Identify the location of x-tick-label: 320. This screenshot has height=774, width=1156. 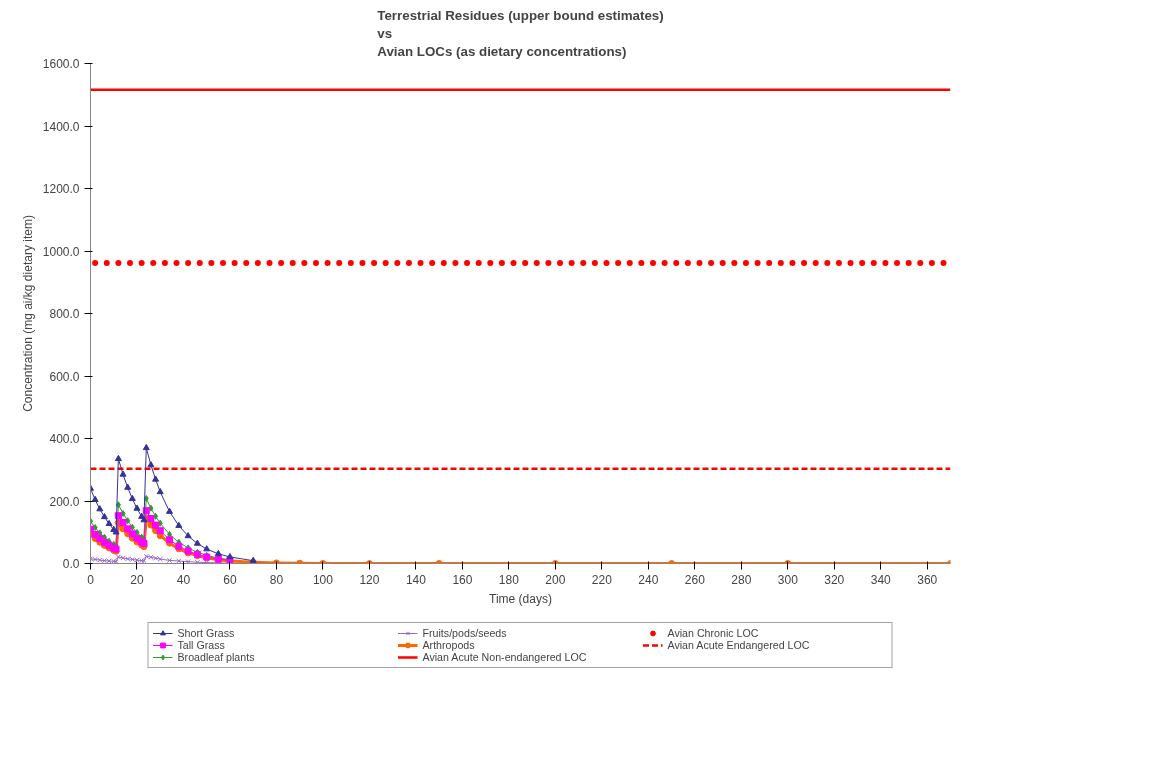
(834, 579).